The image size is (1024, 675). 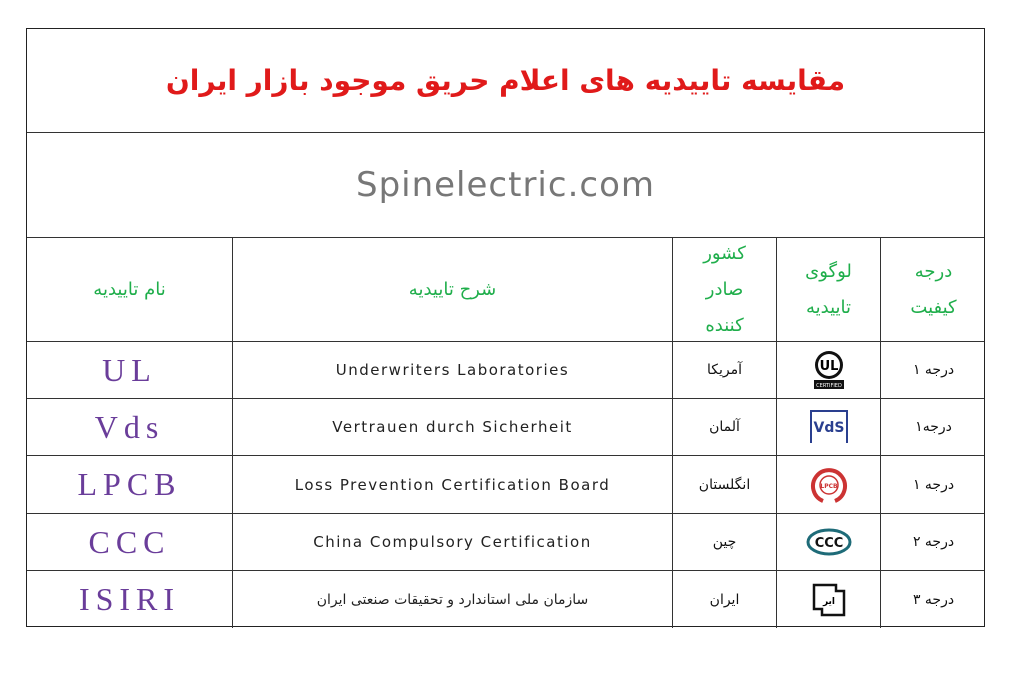 I want to click on svg-text: LPCB, so click(x=829, y=486).